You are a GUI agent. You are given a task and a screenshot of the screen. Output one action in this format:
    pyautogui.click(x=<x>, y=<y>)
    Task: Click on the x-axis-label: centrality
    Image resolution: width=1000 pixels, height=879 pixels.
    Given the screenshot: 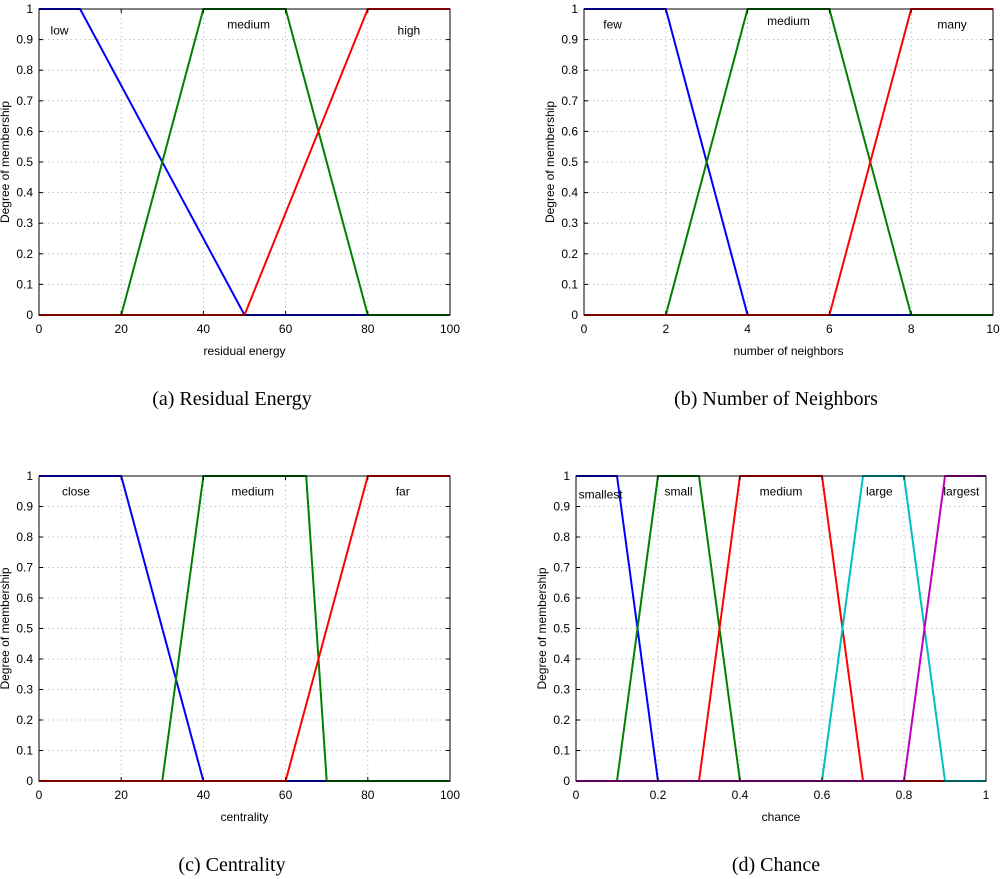 What is the action you would take?
    pyautogui.click(x=244, y=817)
    